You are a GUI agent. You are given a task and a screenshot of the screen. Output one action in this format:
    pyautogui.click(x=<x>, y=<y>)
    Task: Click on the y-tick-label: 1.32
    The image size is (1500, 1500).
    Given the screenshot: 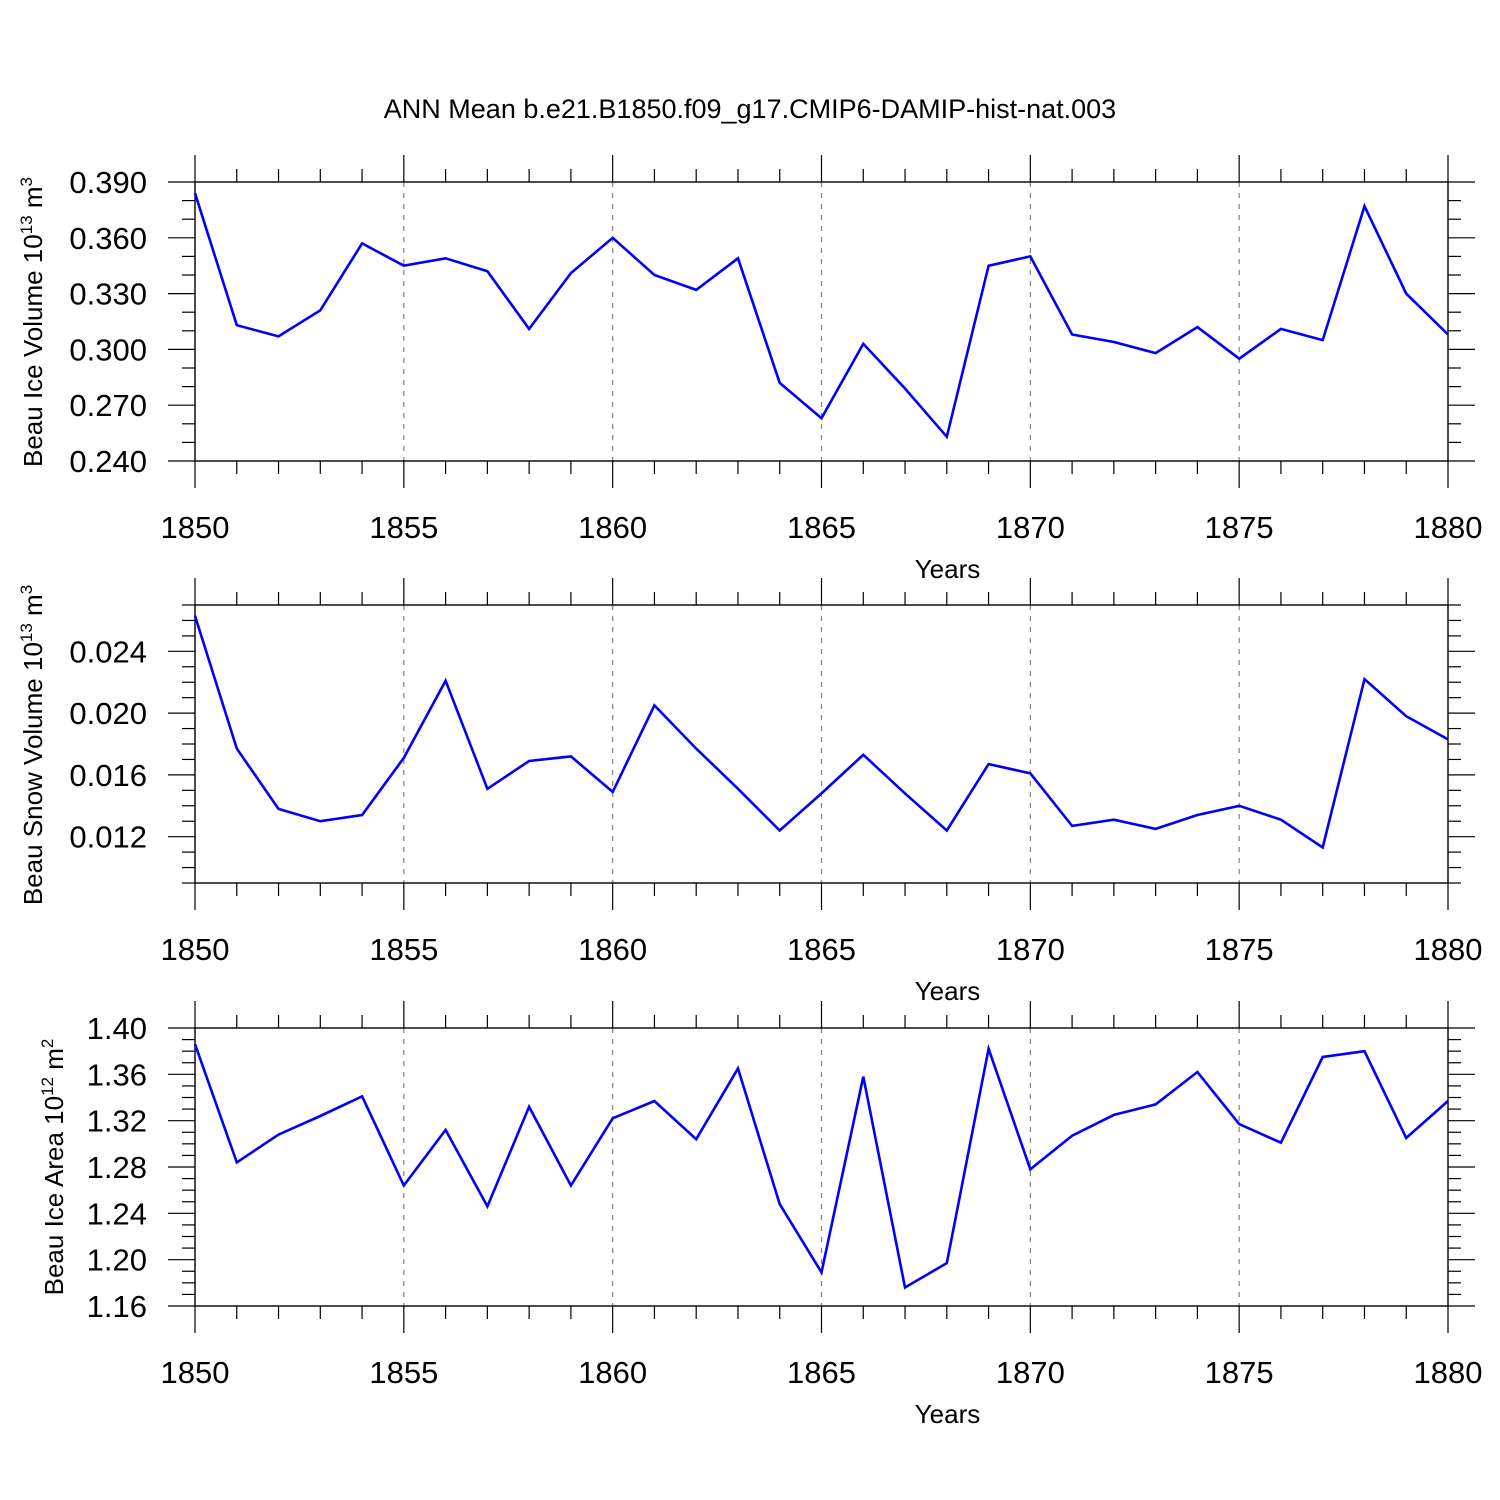 What is the action you would take?
    pyautogui.click(x=117, y=1121)
    